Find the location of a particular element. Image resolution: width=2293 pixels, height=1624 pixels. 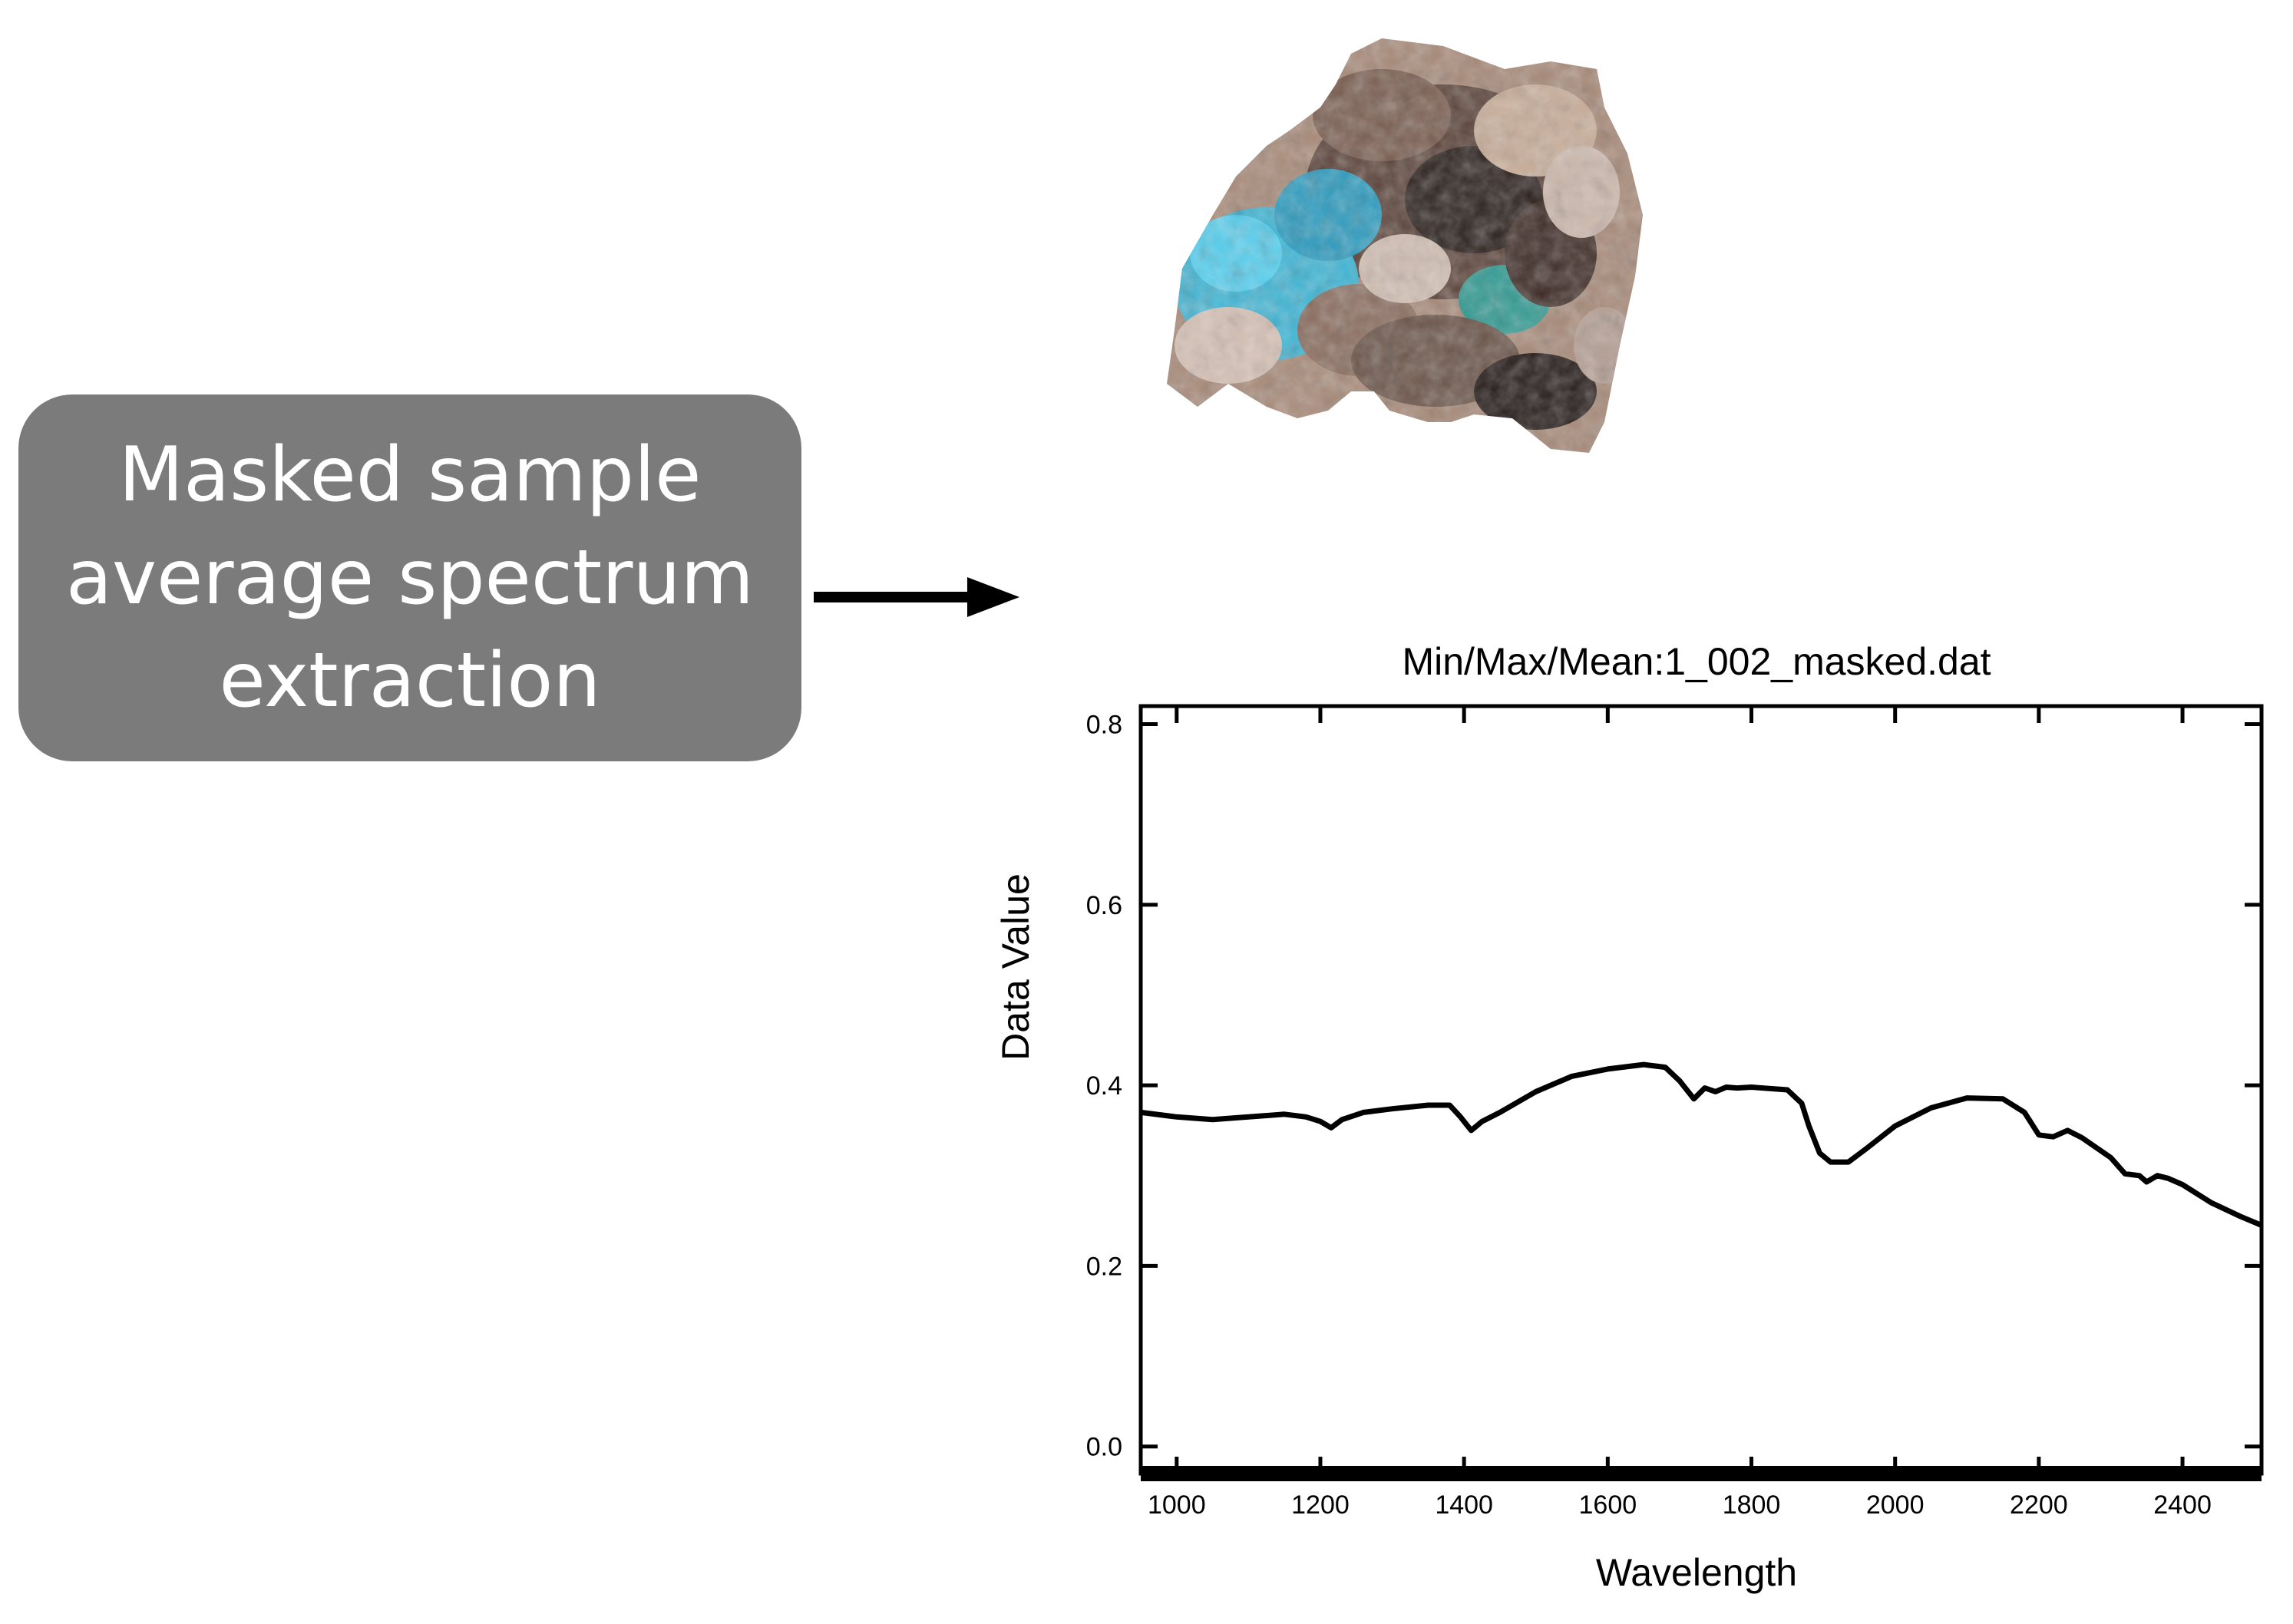

x-tick-label: 1400 is located at coordinates (1464, 1505).